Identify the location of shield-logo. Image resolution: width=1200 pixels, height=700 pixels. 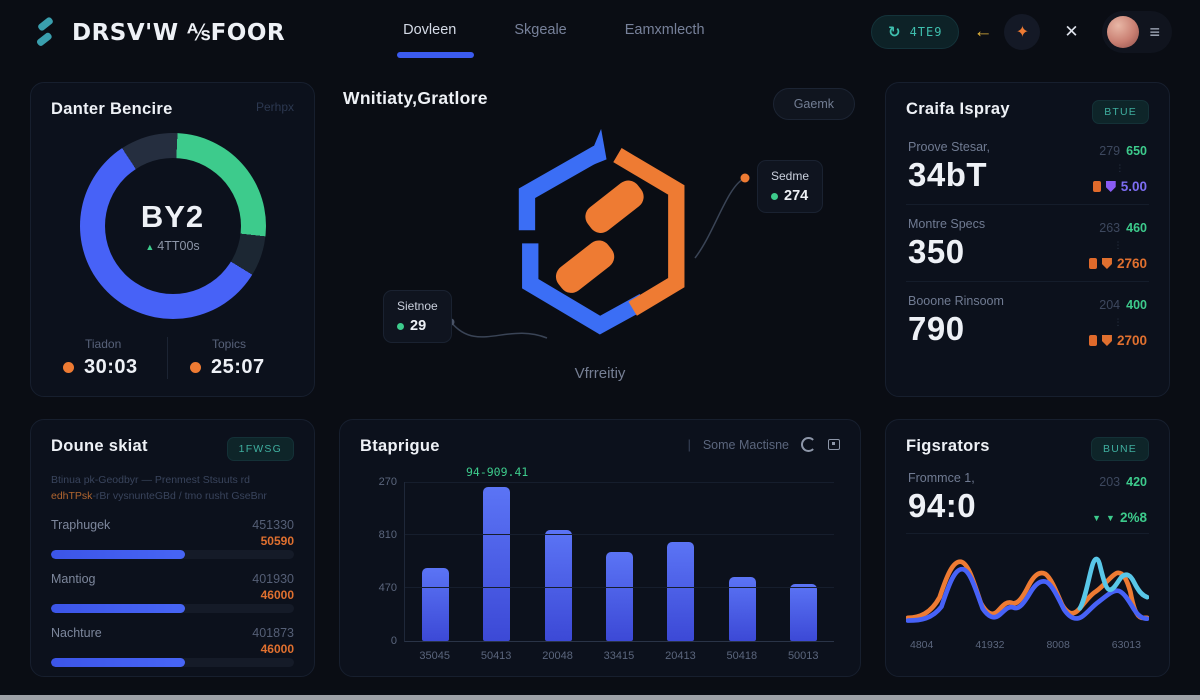
(601, 231).